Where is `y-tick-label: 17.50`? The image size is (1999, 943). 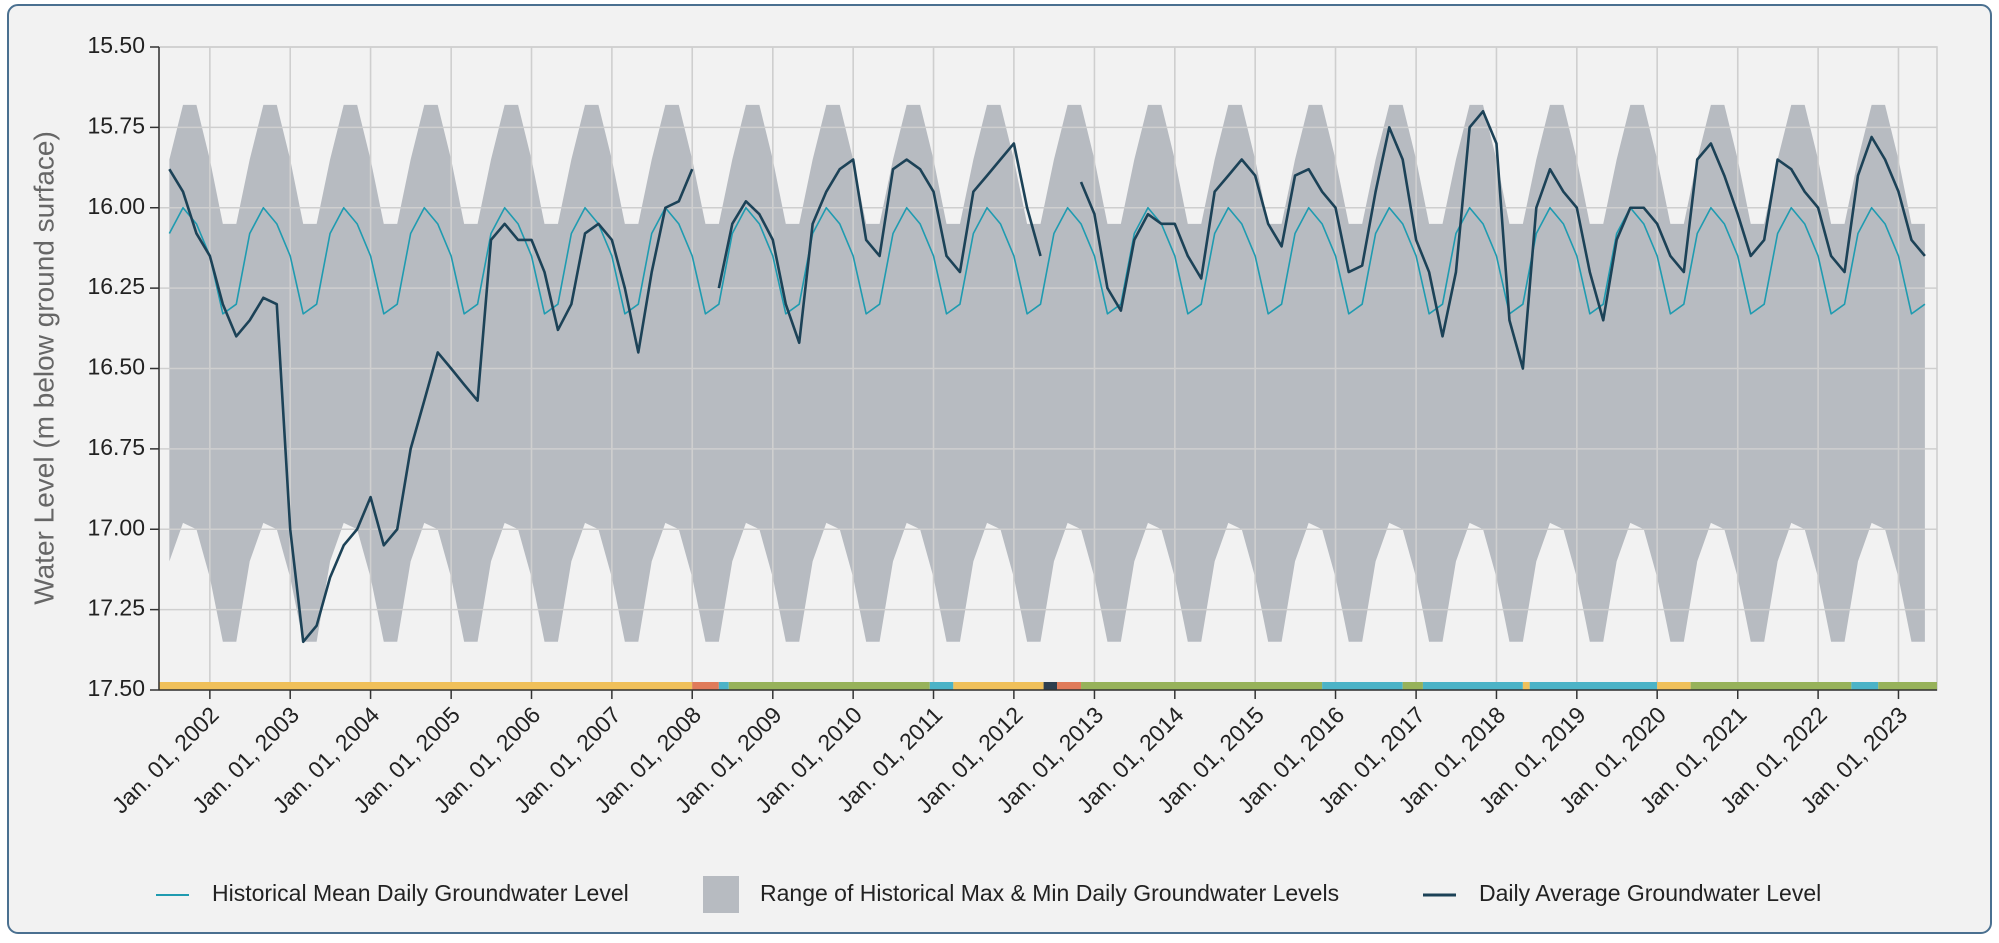
y-tick-label: 17.50 is located at coordinates (116, 688).